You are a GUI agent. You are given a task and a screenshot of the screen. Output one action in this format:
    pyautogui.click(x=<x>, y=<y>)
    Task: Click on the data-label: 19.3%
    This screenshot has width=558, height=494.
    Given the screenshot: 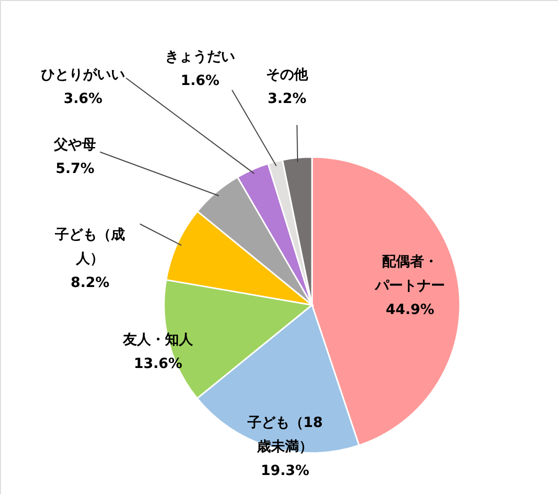 What is the action you would take?
    pyautogui.click(x=285, y=471)
    